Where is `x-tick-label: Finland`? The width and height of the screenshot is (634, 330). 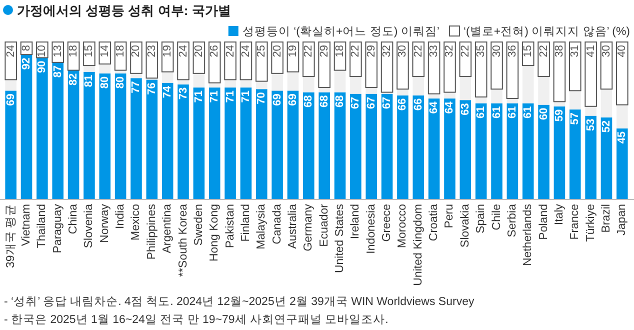 x-tick-label: Finland is located at coordinates (246, 223).